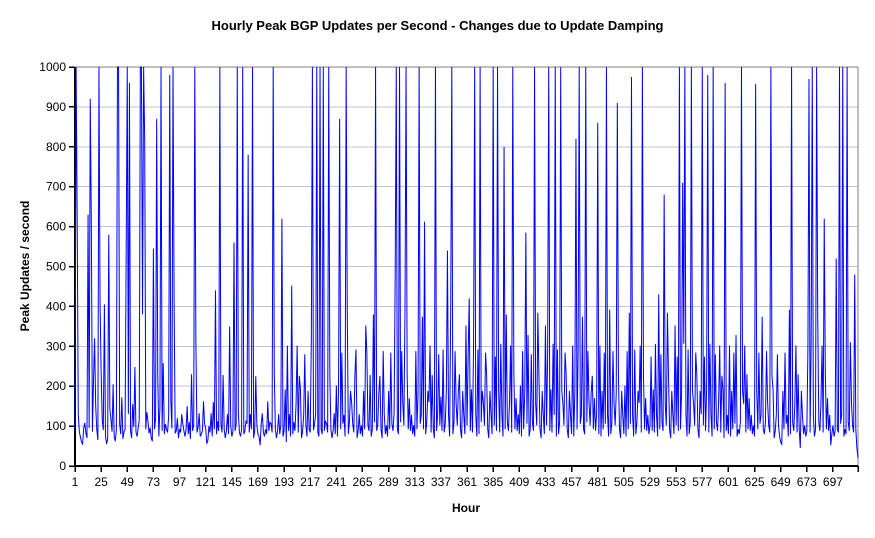  Describe the element at coordinates (389, 482) in the screenshot. I see `x-tick-label: 289` at that location.